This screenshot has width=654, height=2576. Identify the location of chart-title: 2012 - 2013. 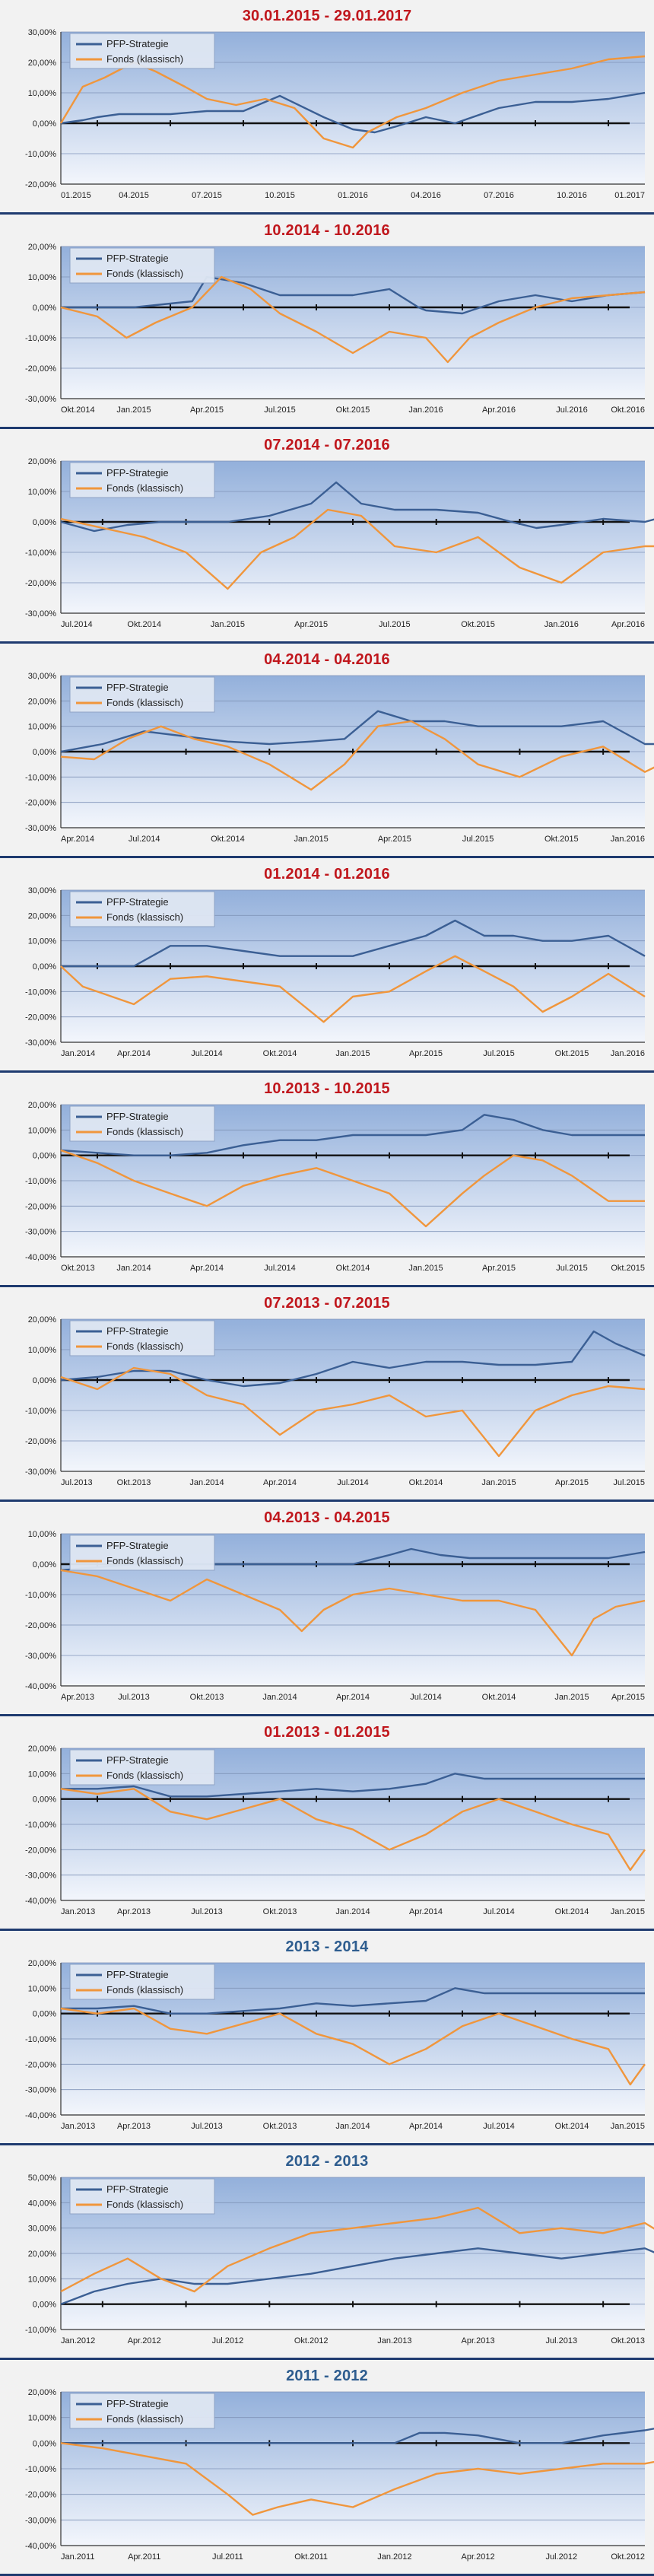
(327, 2161).